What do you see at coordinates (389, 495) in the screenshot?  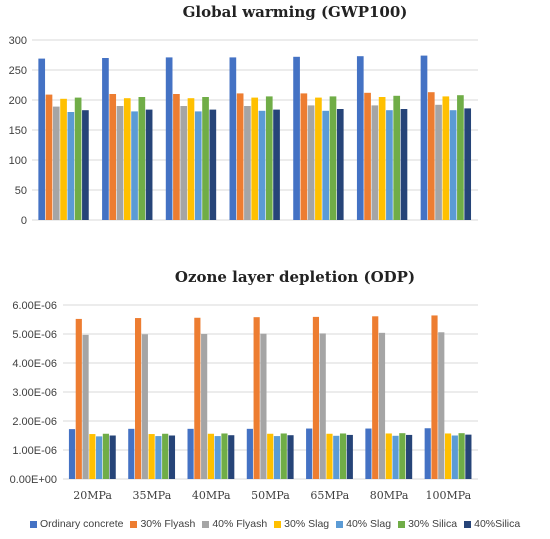 I see `x-tick-label: 80MPa` at bounding box center [389, 495].